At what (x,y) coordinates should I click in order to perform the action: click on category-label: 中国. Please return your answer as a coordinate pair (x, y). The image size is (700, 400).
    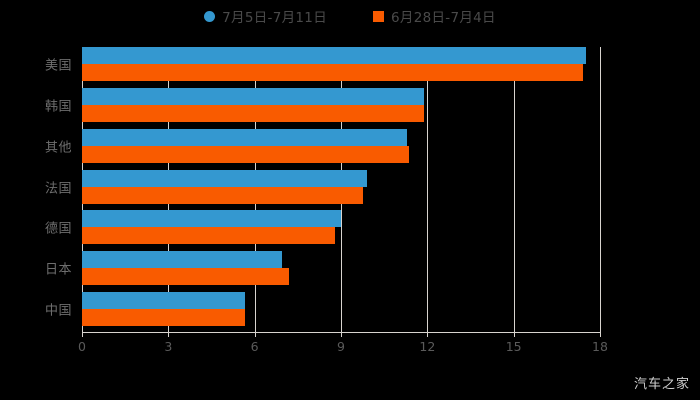
    Looking at the image, I should click on (58, 311).